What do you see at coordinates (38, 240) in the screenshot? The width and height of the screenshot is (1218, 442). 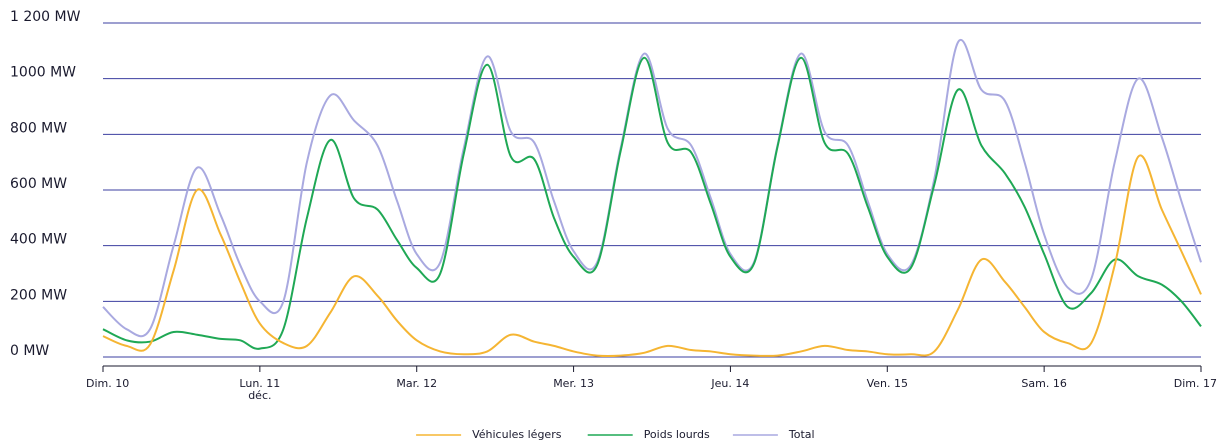 I see `y-tick-label: 400 MW` at bounding box center [38, 240].